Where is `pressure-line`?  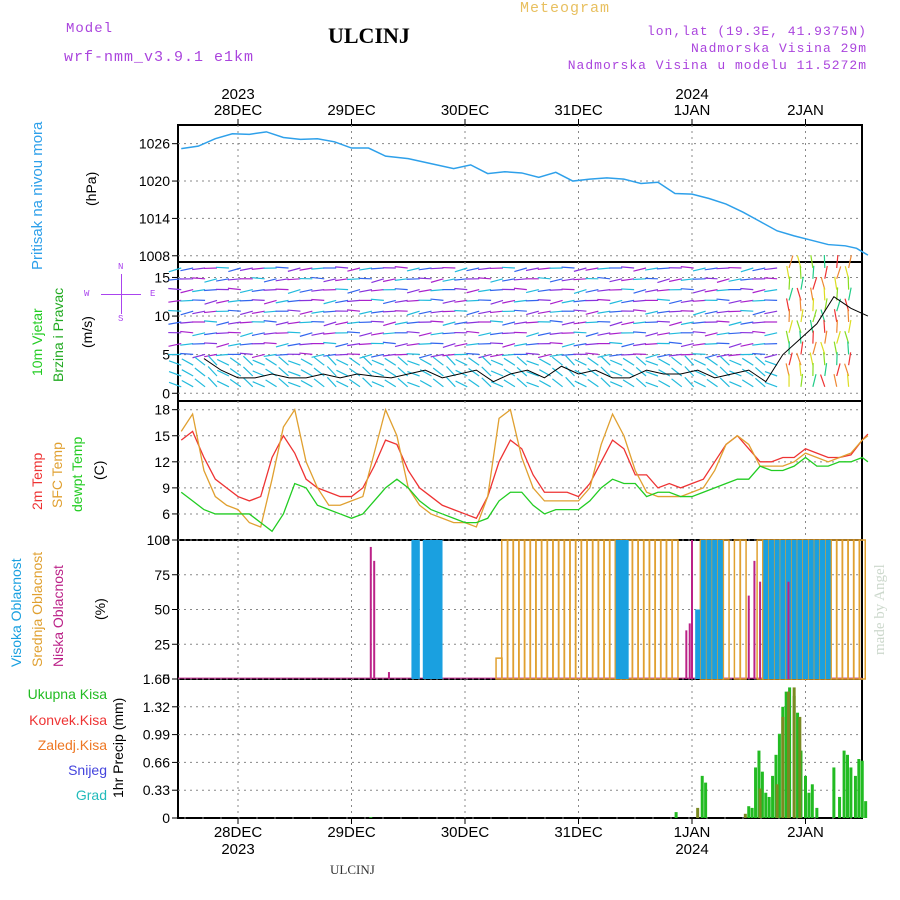 pressure-line is located at coordinates (525, 193).